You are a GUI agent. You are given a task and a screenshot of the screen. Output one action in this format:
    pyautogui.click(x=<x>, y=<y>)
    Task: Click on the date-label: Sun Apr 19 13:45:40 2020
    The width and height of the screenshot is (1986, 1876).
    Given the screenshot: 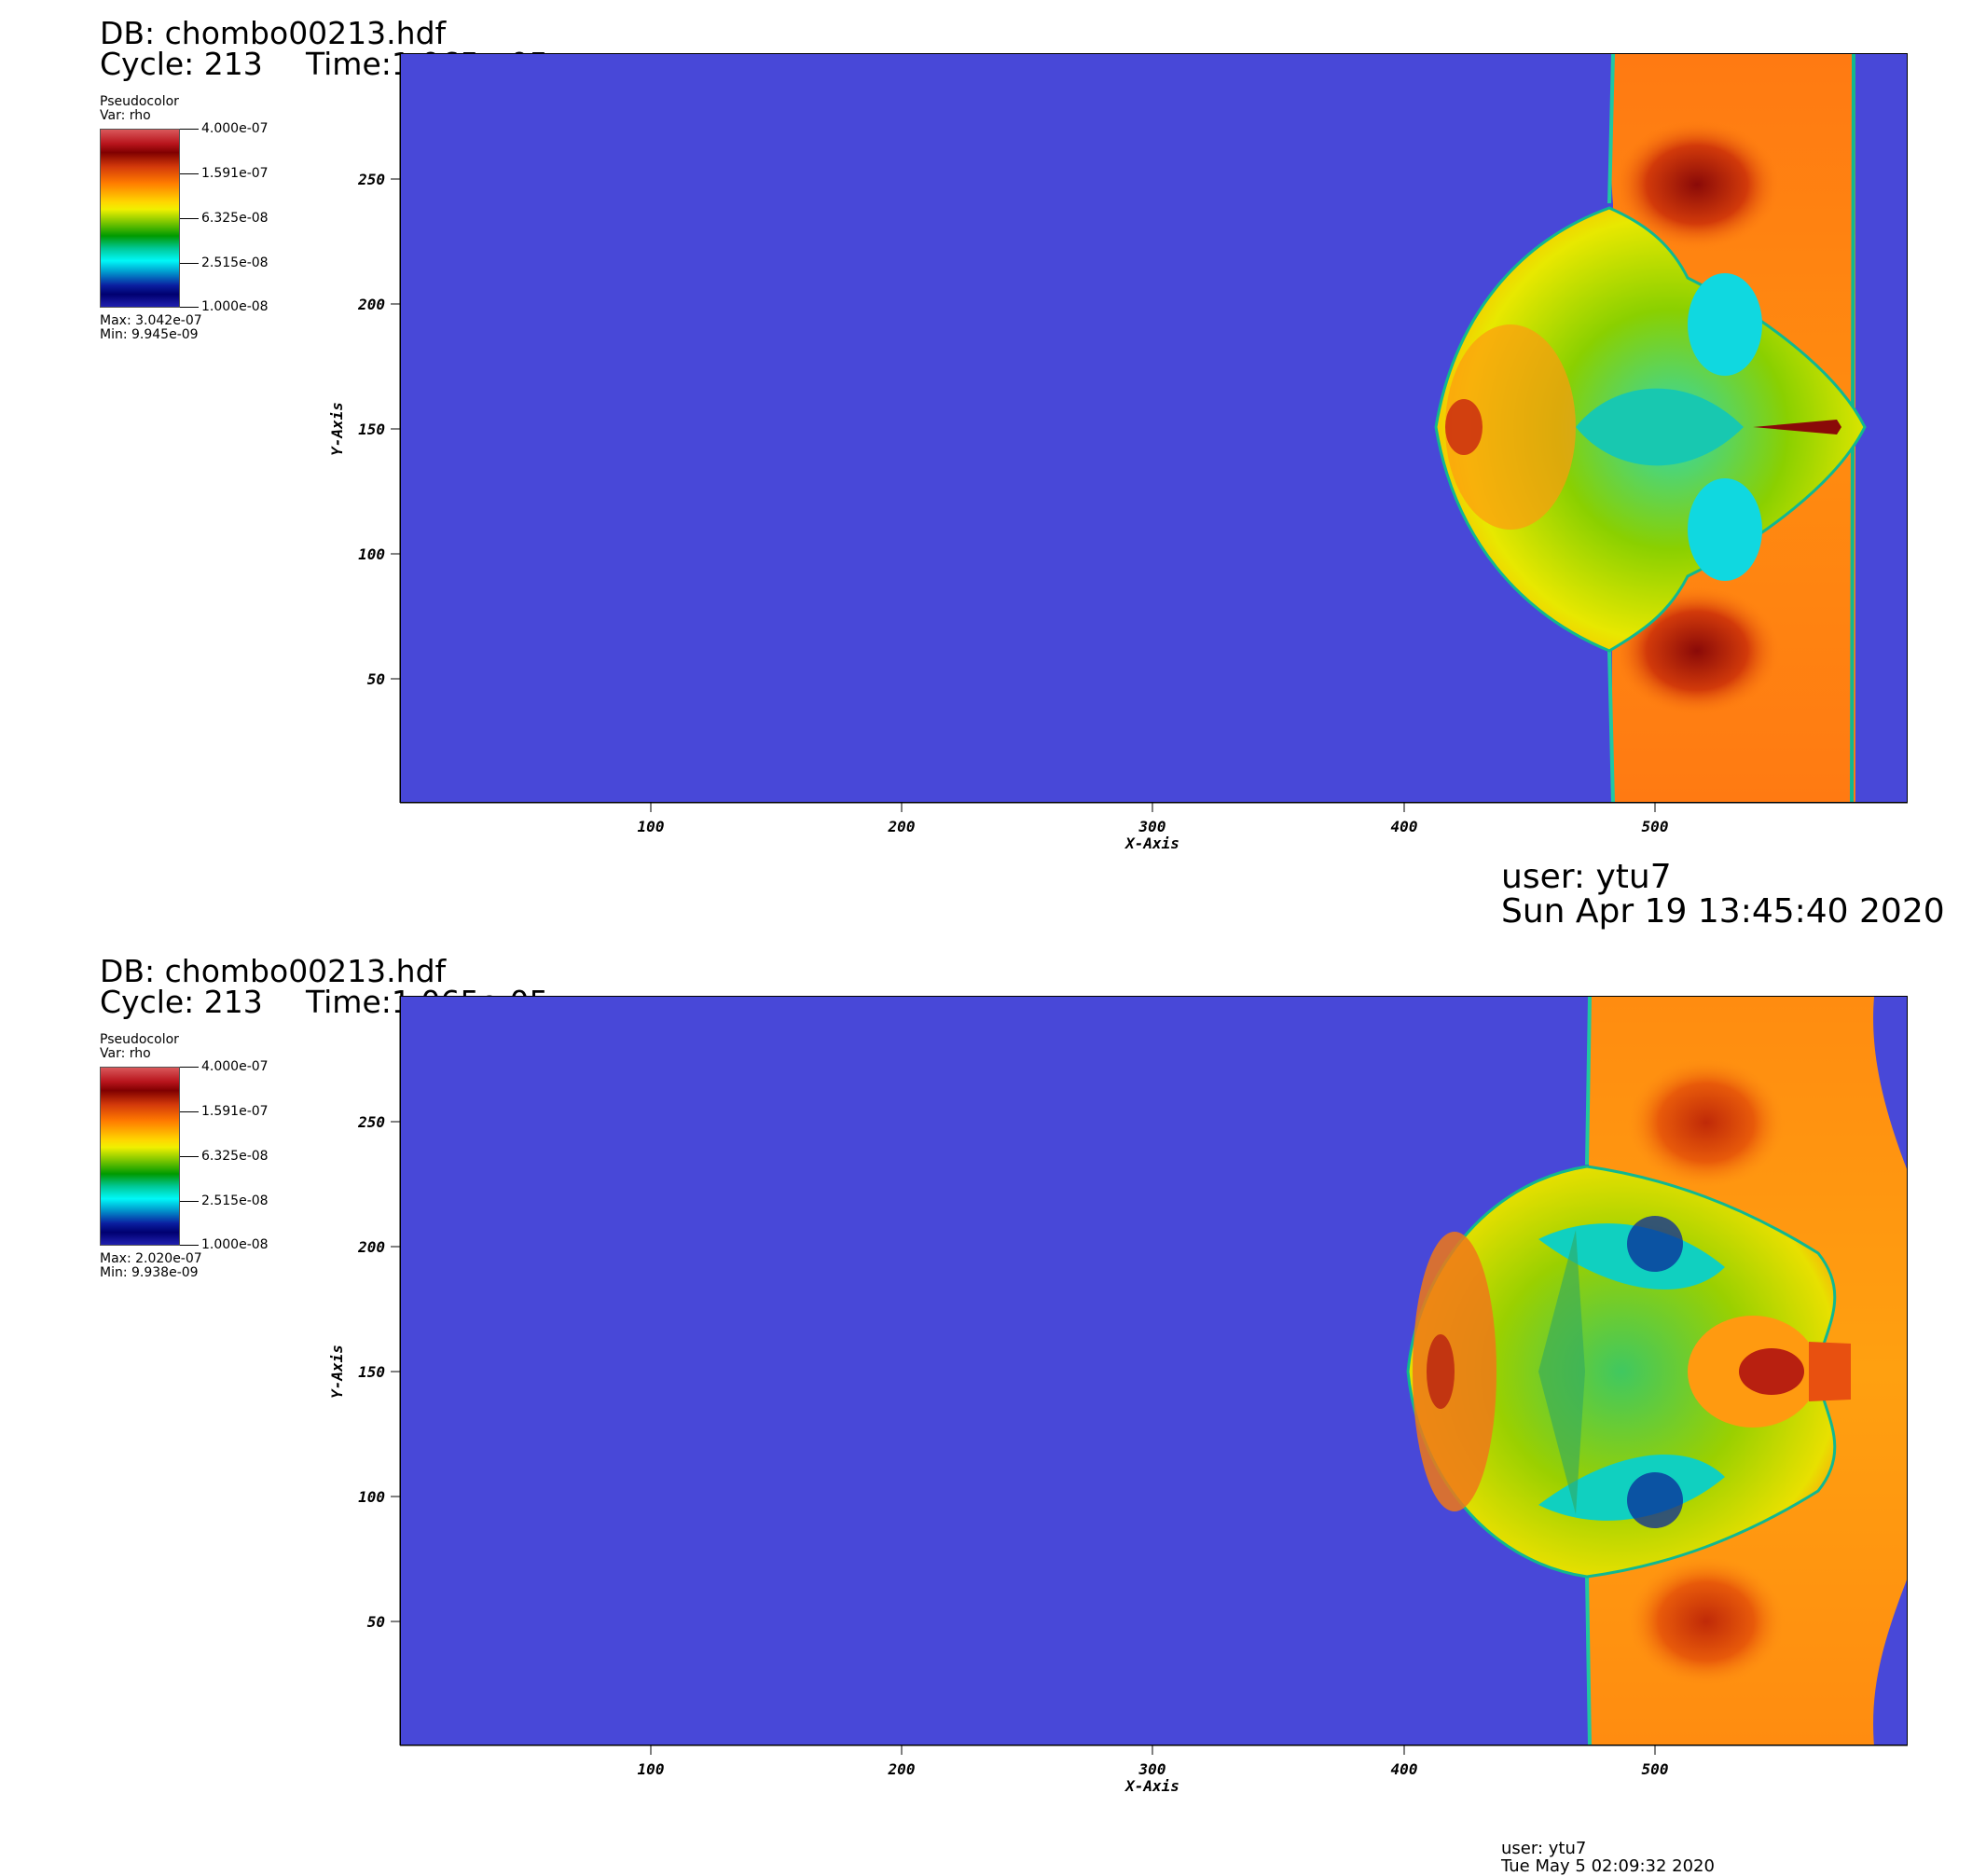 What is the action you would take?
    pyautogui.click(x=1723, y=912)
    